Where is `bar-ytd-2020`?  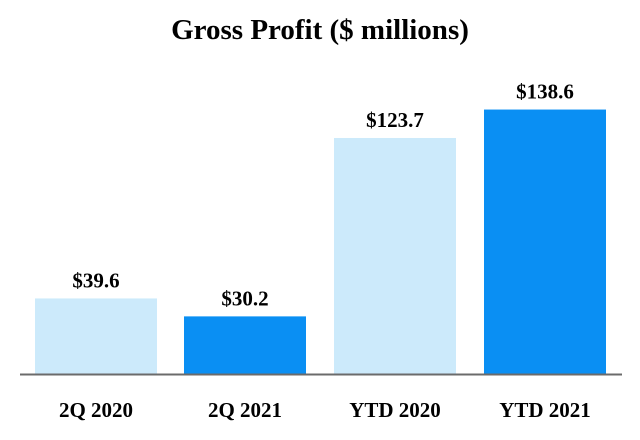
bar-ytd-2020 is located at coordinates (395, 255).